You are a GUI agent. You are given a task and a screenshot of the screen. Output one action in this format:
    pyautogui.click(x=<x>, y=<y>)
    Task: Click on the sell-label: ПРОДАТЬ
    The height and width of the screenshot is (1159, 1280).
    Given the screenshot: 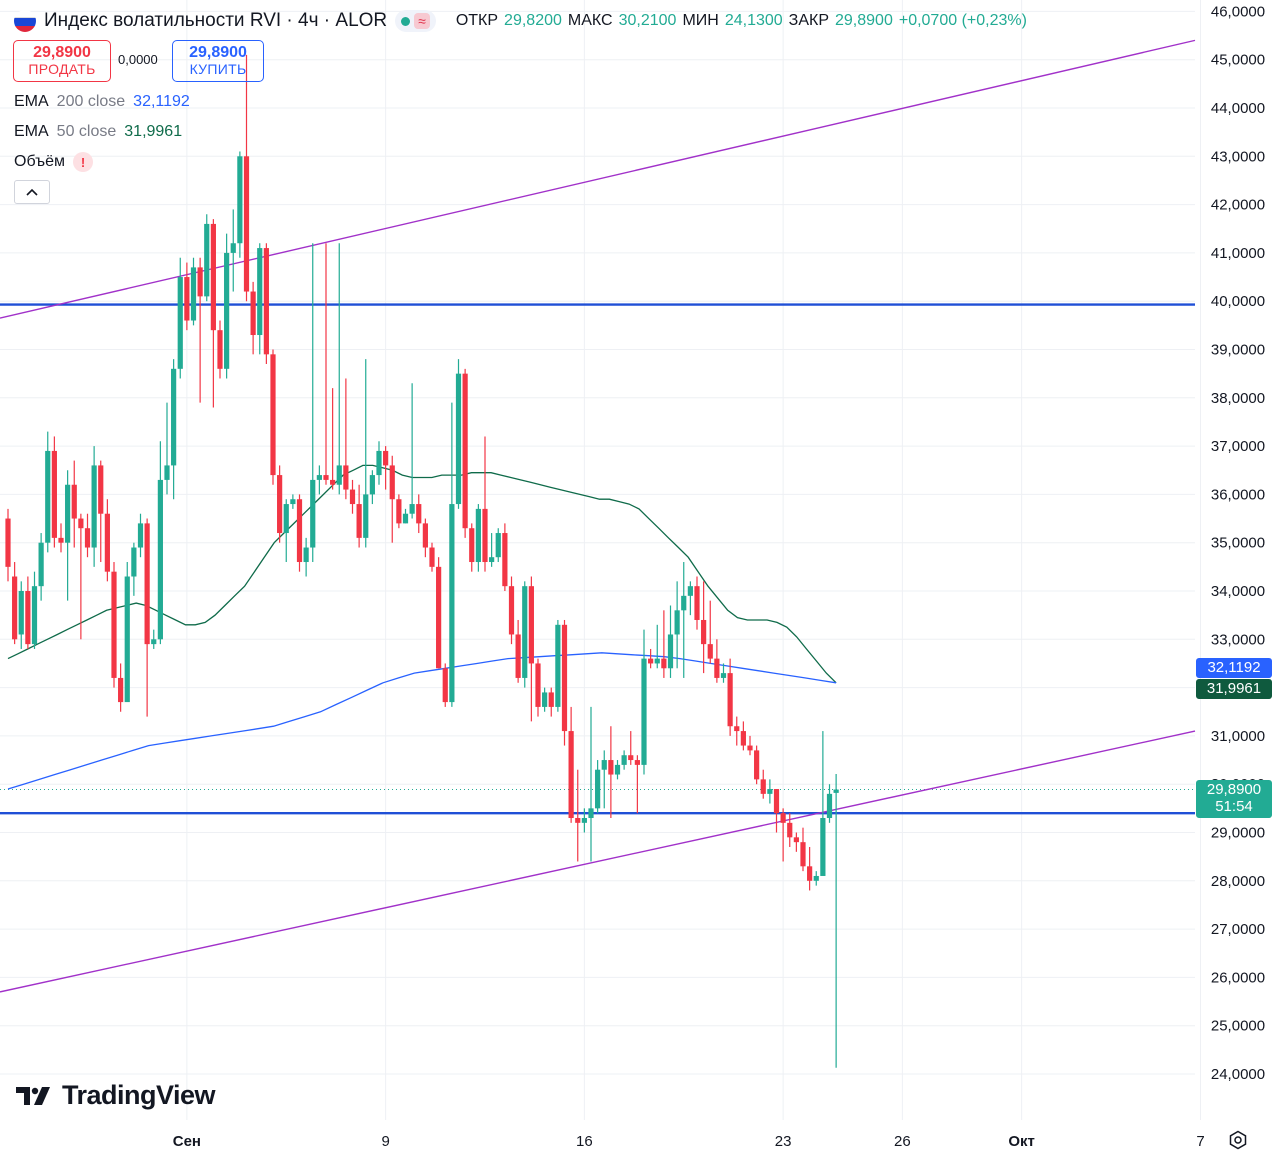 What is the action you would take?
    pyautogui.click(x=62, y=69)
    